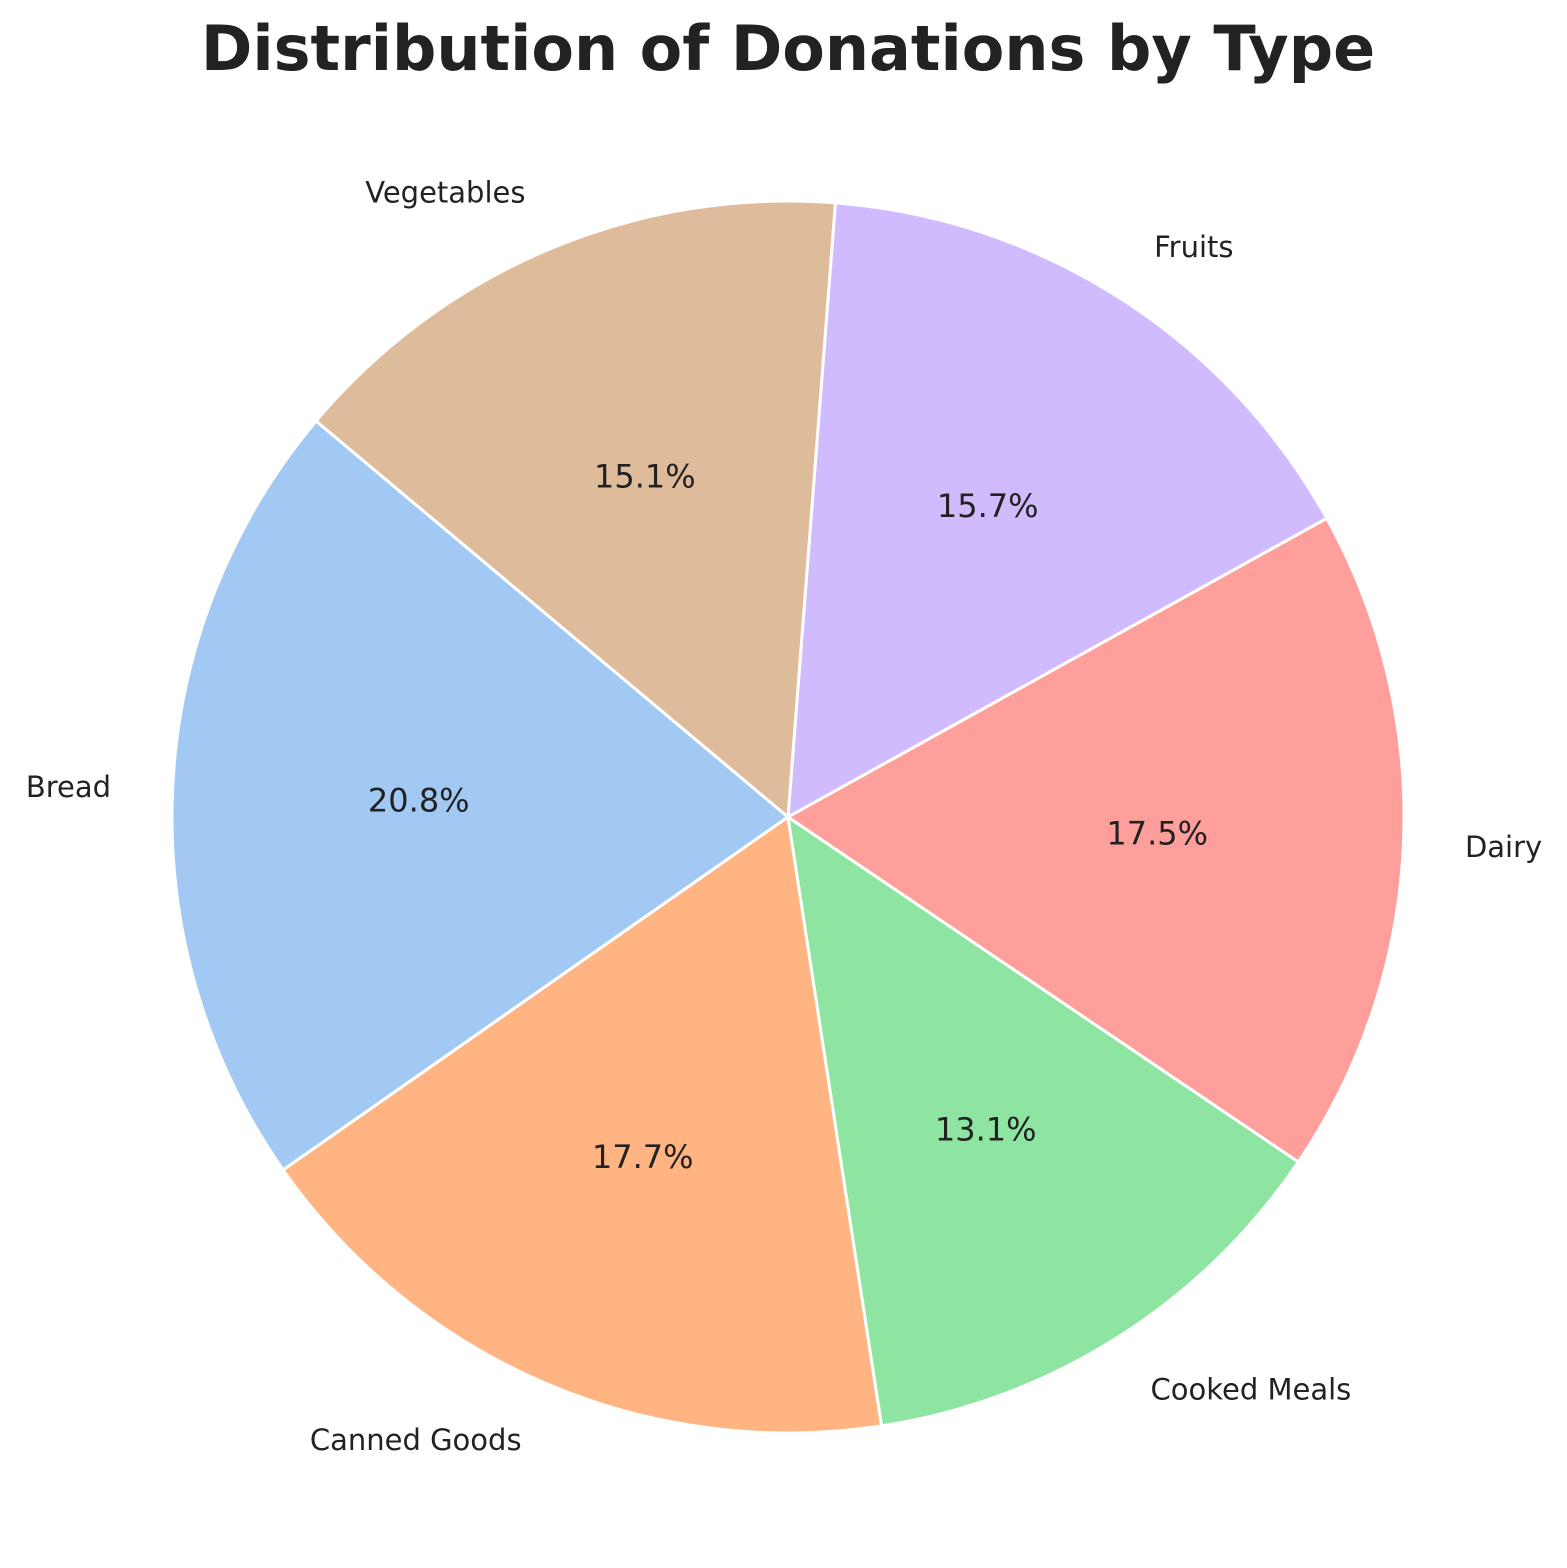  I want to click on percentage-label-canned-goods: 17.7%, so click(643, 1157).